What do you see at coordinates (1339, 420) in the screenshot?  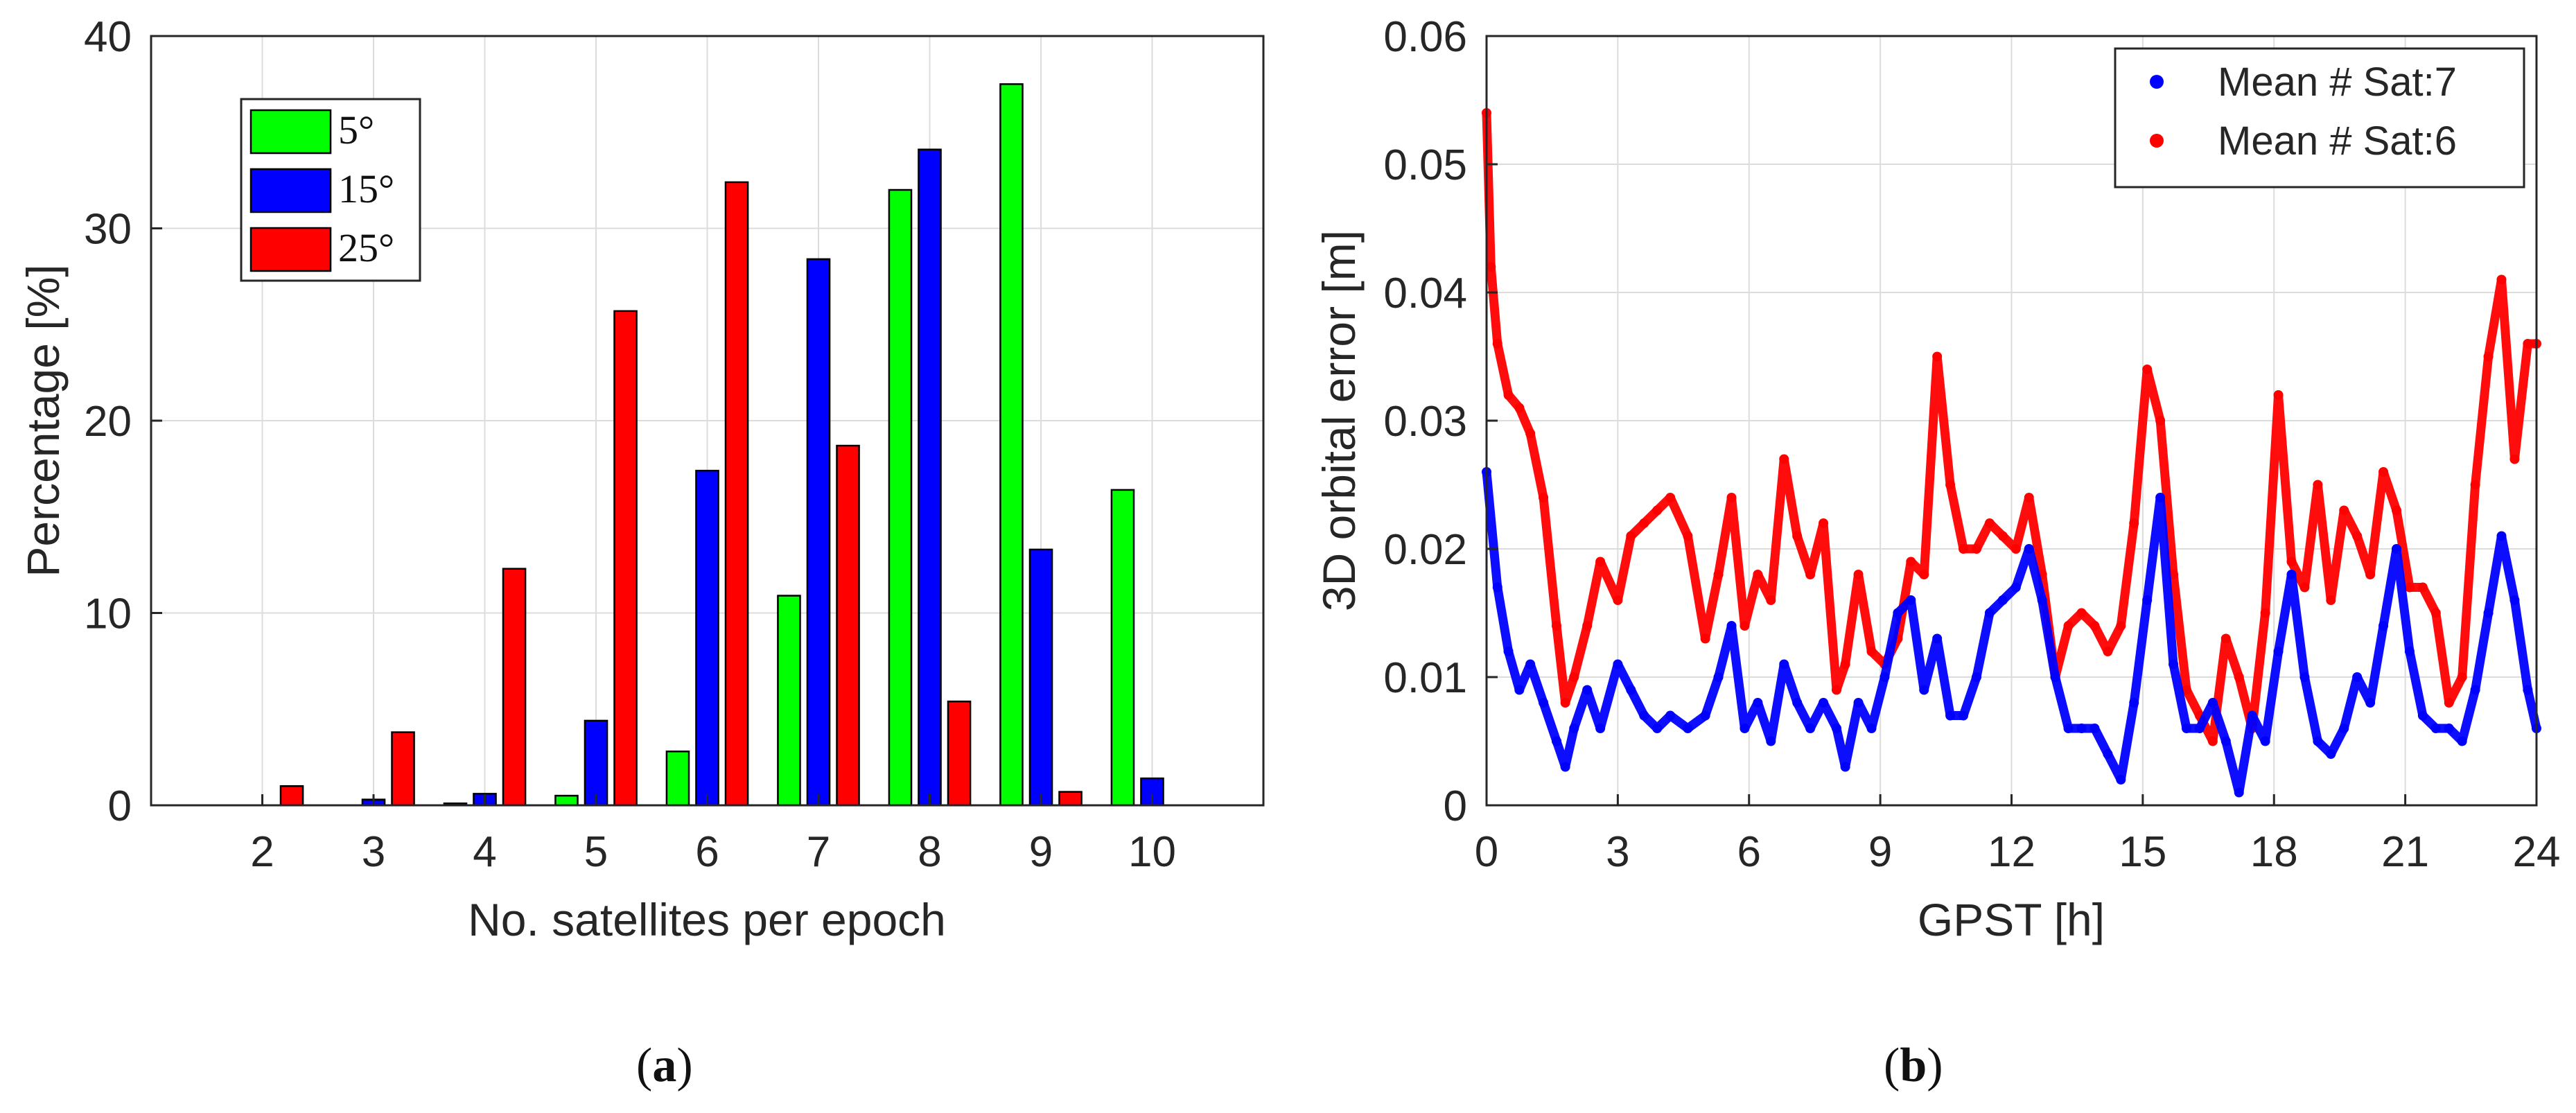 I see `scatter-y-axis-label: 3D orbital error [m]` at bounding box center [1339, 420].